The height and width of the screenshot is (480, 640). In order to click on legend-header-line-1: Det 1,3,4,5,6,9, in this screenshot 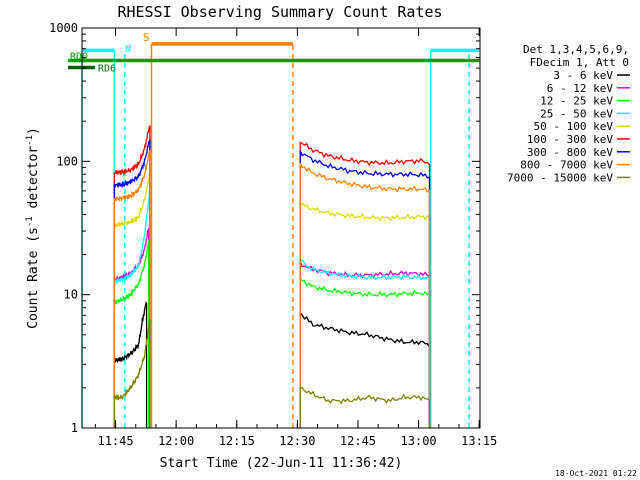, I will do `click(576, 49)`.